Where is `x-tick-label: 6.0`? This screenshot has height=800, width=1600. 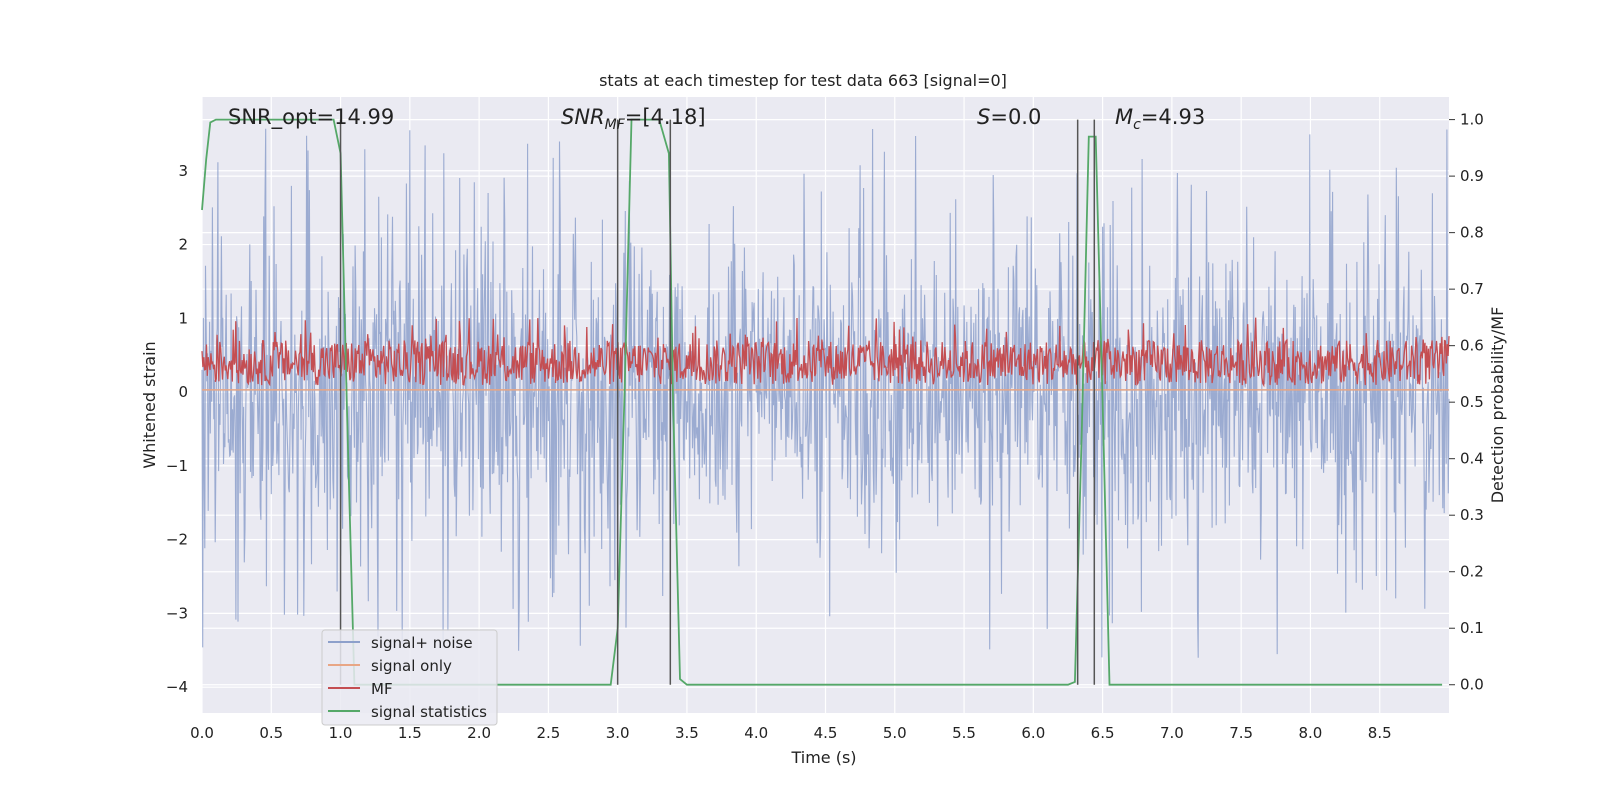 x-tick-label: 6.0 is located at coordinates (1033, 733).